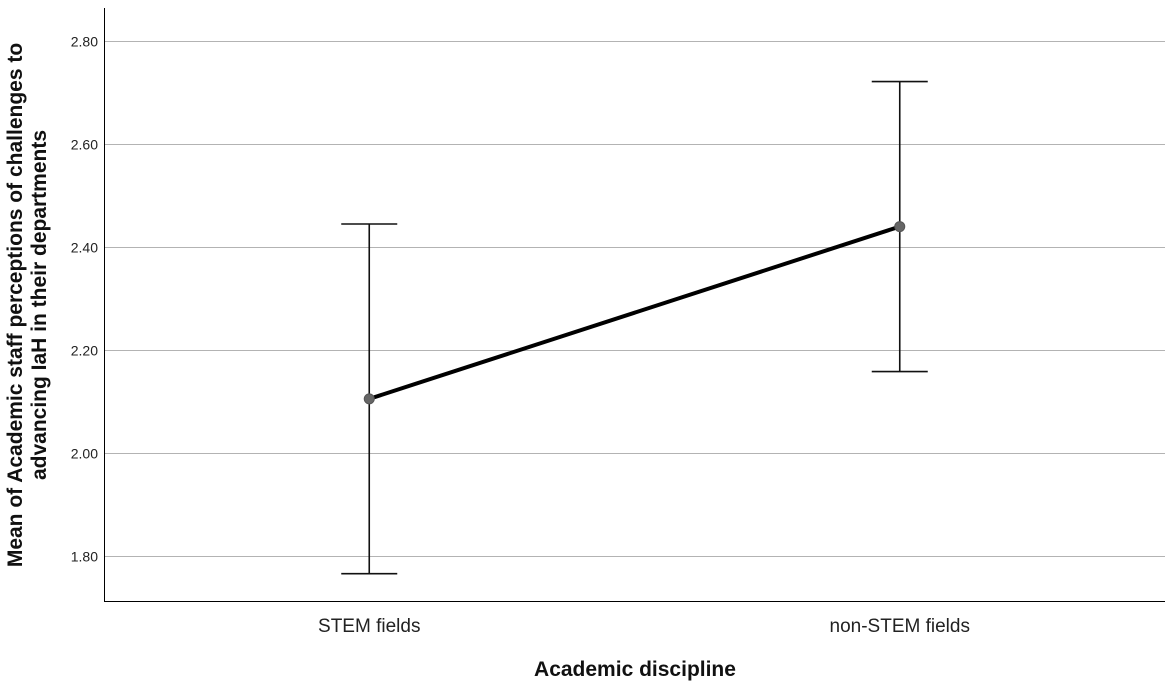 The width and height of the screenshot is (1170, 686). What do you see at coordinates (369, 626) in the screenshot?
I see `x-tick-label: STEM fields` at bounding box center [369, 626].